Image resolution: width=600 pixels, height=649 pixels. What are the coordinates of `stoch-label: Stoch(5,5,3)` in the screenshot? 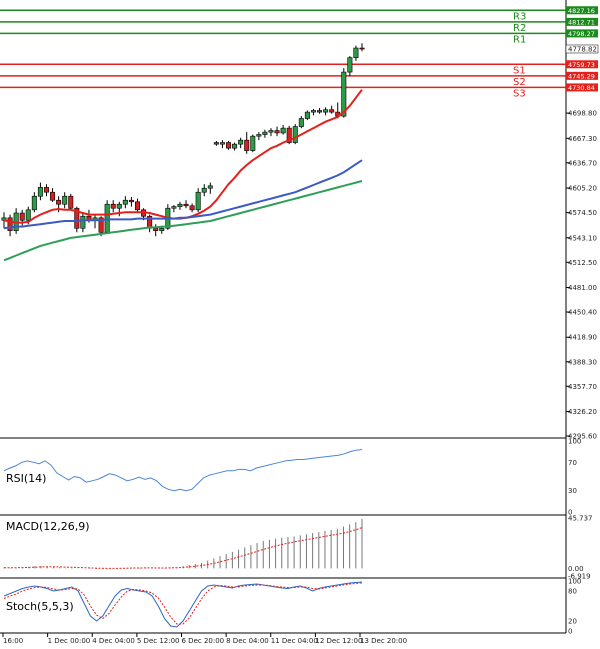 It's located at (40, 606).